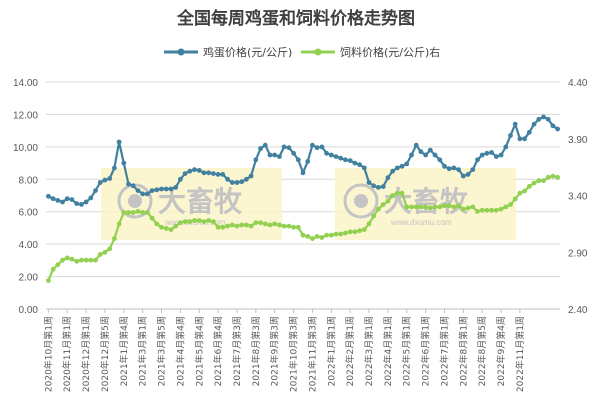  What do you see at coordinates (318, 52) in the screenshot?
I see `legend-feed-marker` at bounding box center [318, 52].